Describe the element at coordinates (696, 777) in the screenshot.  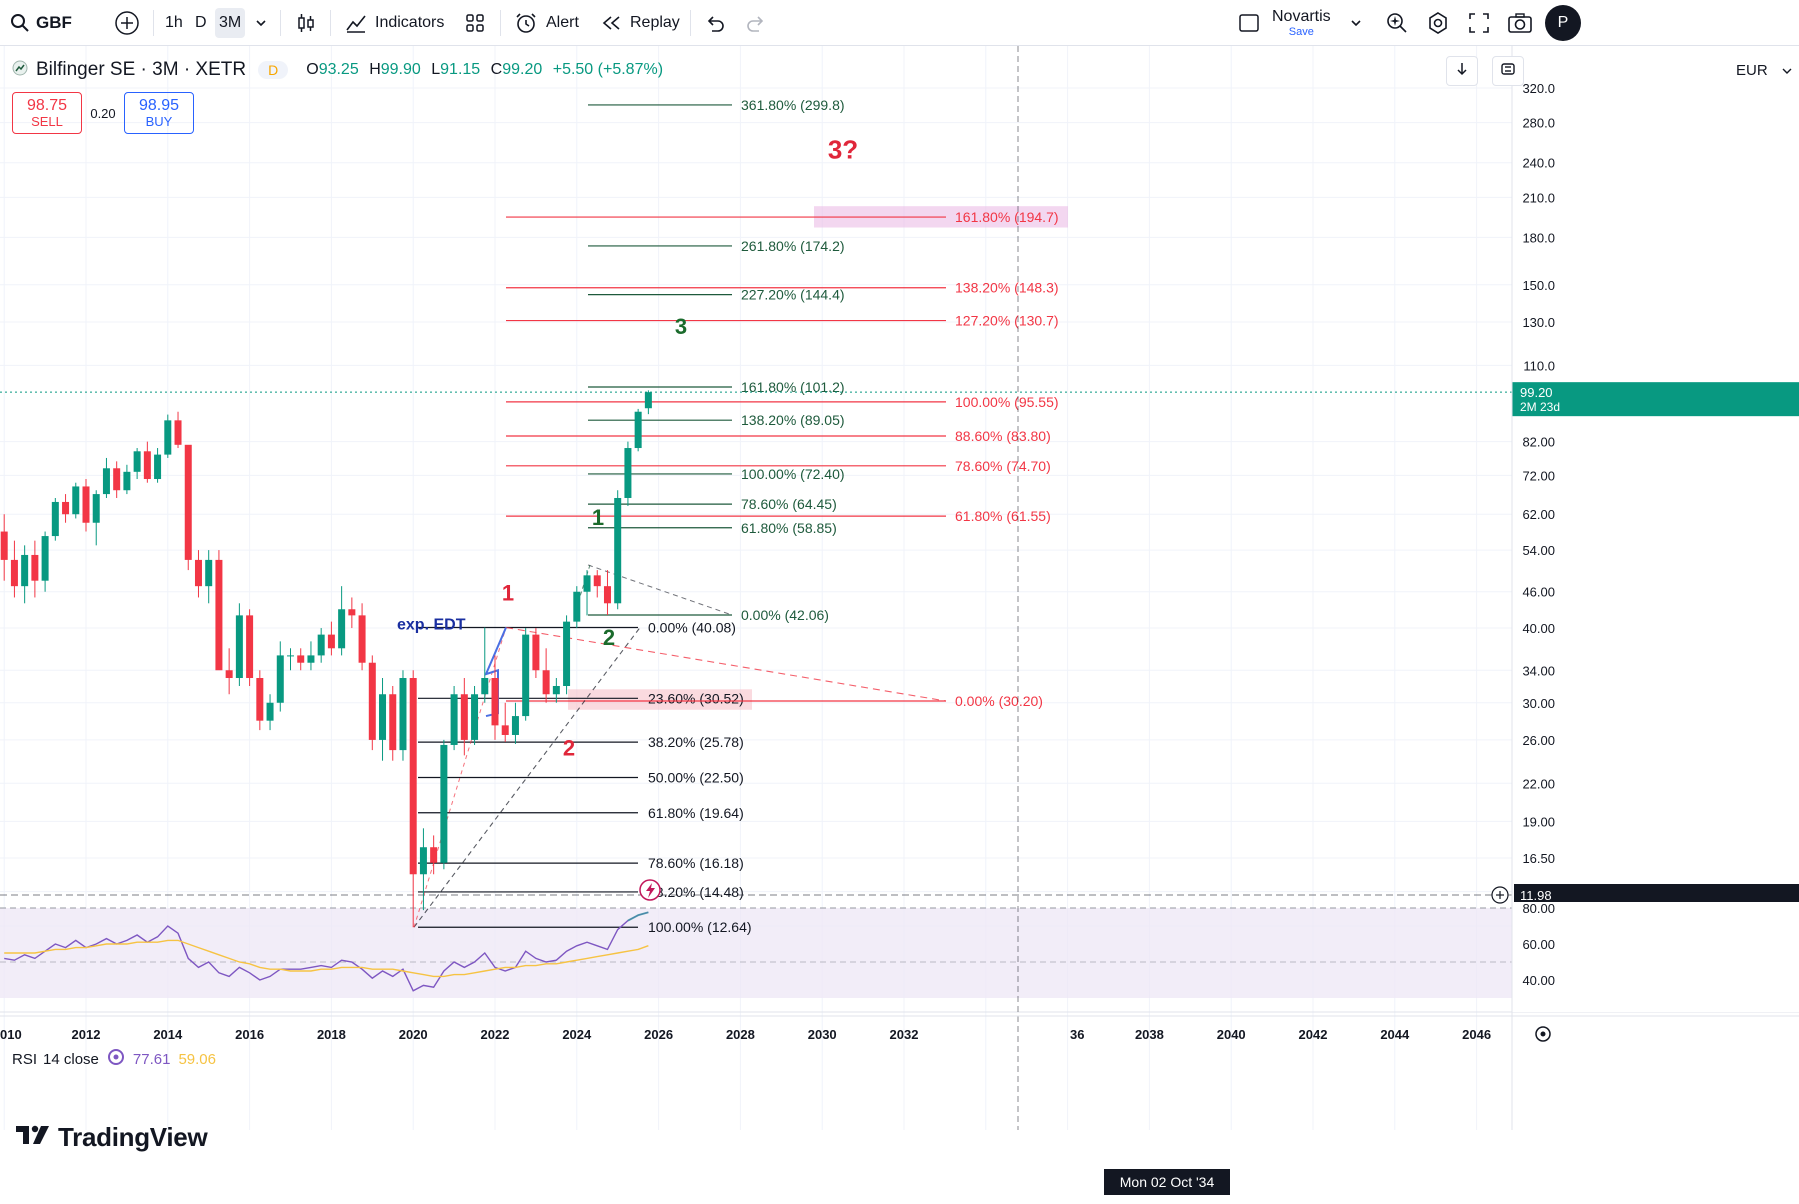
I see `fib-label-black: 50.00% (22.50)` at that location.